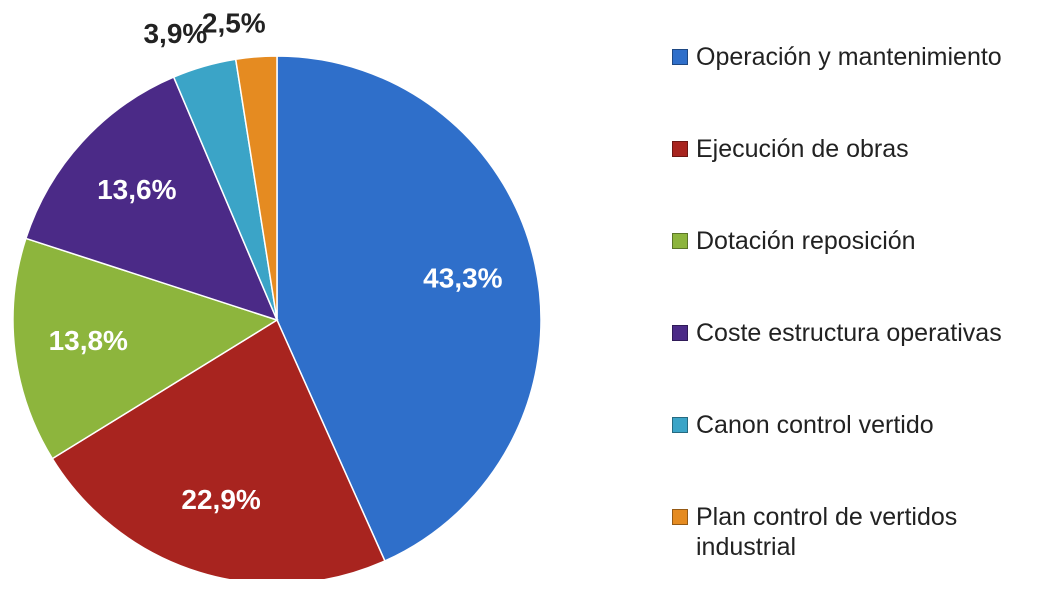 The image size is (1040, 594). I want to click on legend-label: Operación y mantenimiento, so click(849, 57).